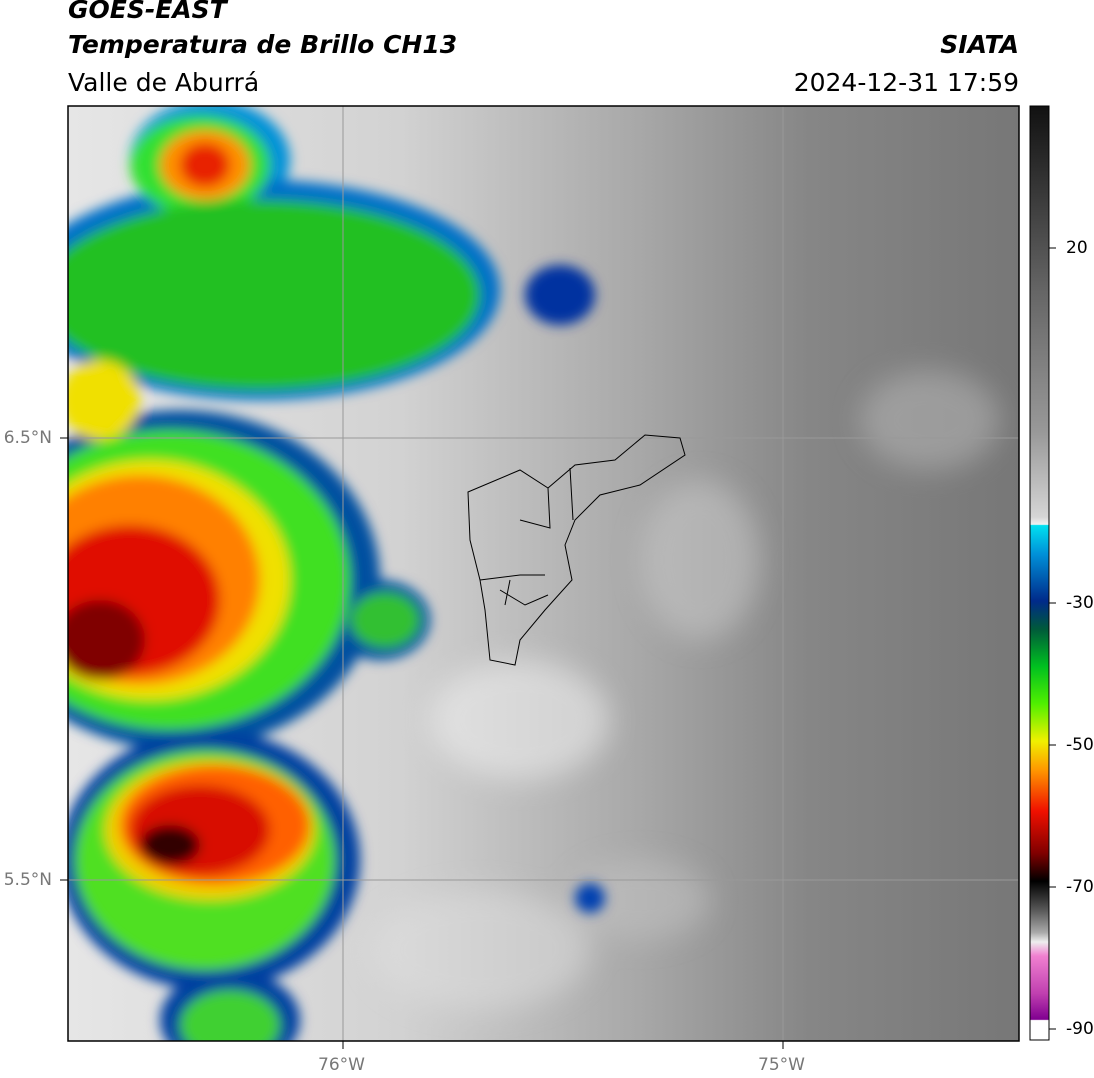 Image resolution: width=1094 pixels, height=1078 pixels. What do you see at coordinates (1052, 638) in the screenshot?
I see `colorbar-ticks` at bounding box center [1052, 638].